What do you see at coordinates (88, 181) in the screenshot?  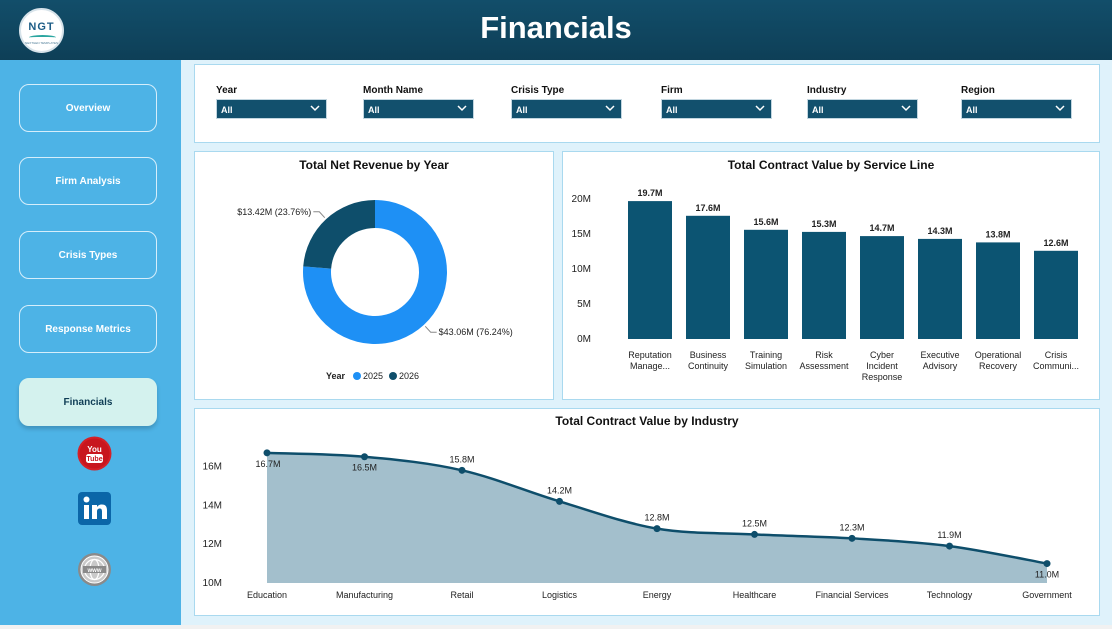 I see `nav-firm-analysis-button: Firm Analysis` at bounding box center [88, 181].